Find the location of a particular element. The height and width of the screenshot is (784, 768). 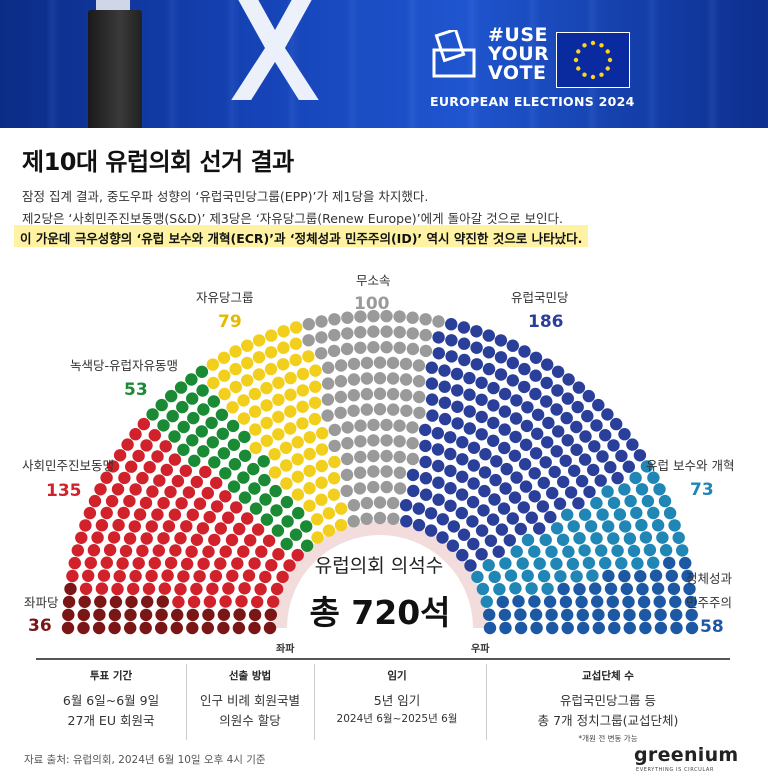

eu-flag-icon is located at coordinates (593, 60).